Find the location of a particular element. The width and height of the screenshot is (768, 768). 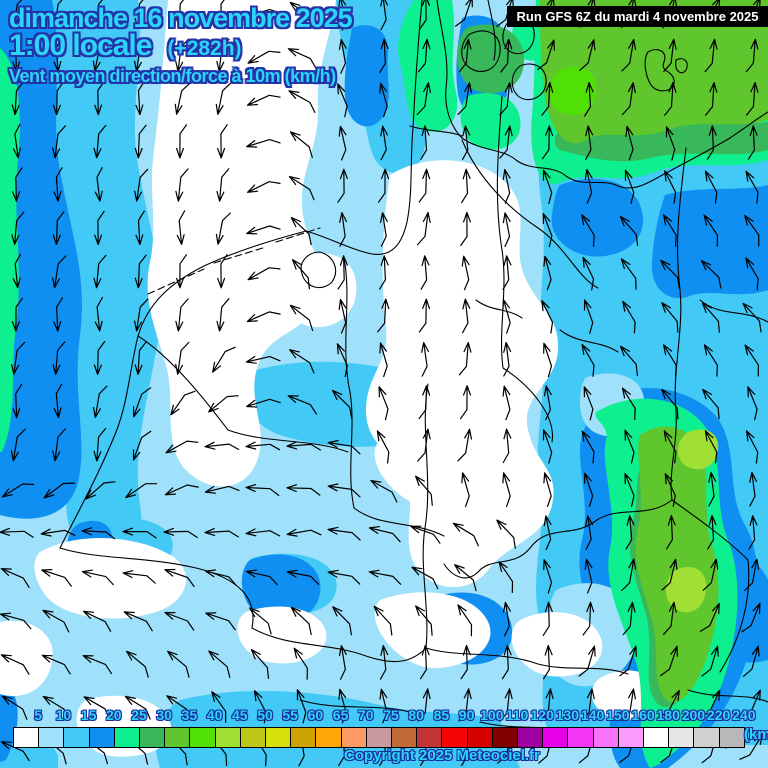

copyright-text: Copyright 2025 Meteociel.fr is located at coordinates (442, 755).